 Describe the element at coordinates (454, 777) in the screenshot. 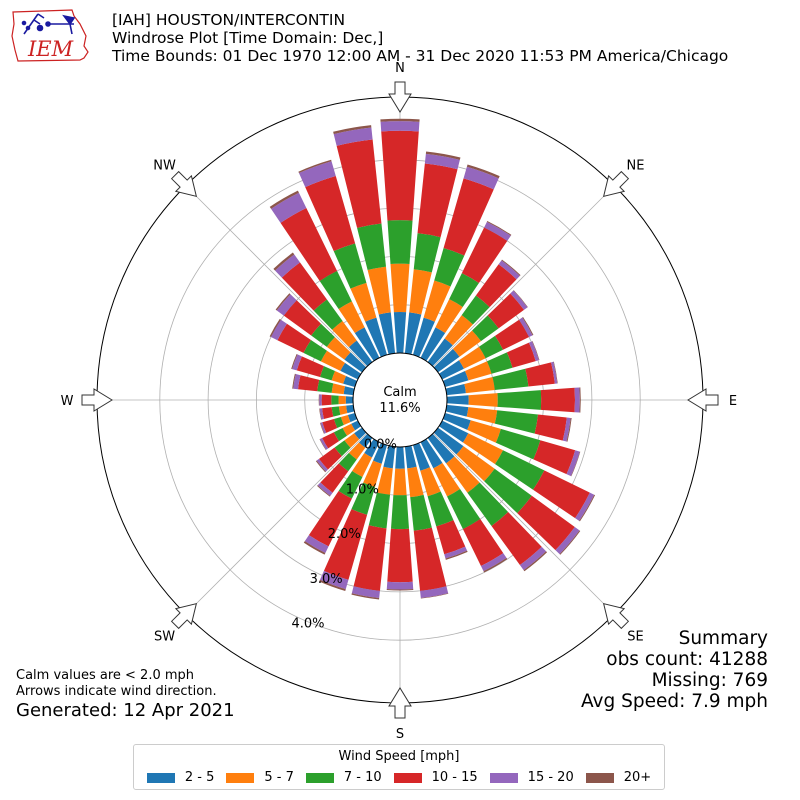

I see `legend-label: 10 - 15` at that location.